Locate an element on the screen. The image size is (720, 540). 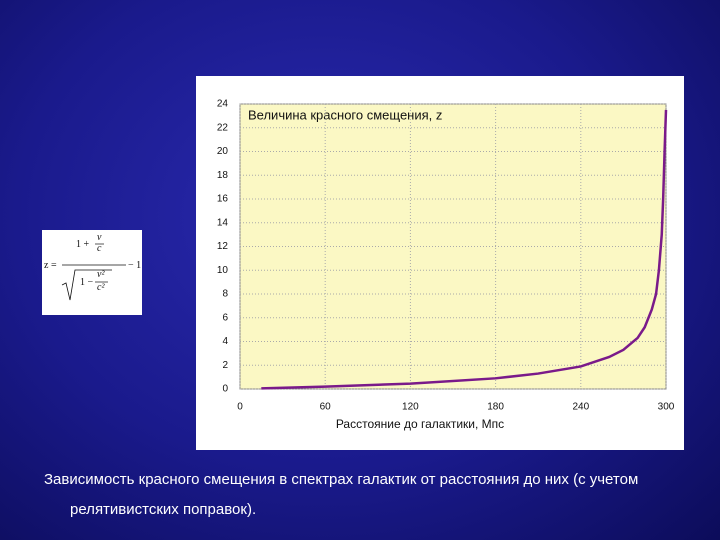
x-tick-label: 300 is located at coordinates (666, 407).